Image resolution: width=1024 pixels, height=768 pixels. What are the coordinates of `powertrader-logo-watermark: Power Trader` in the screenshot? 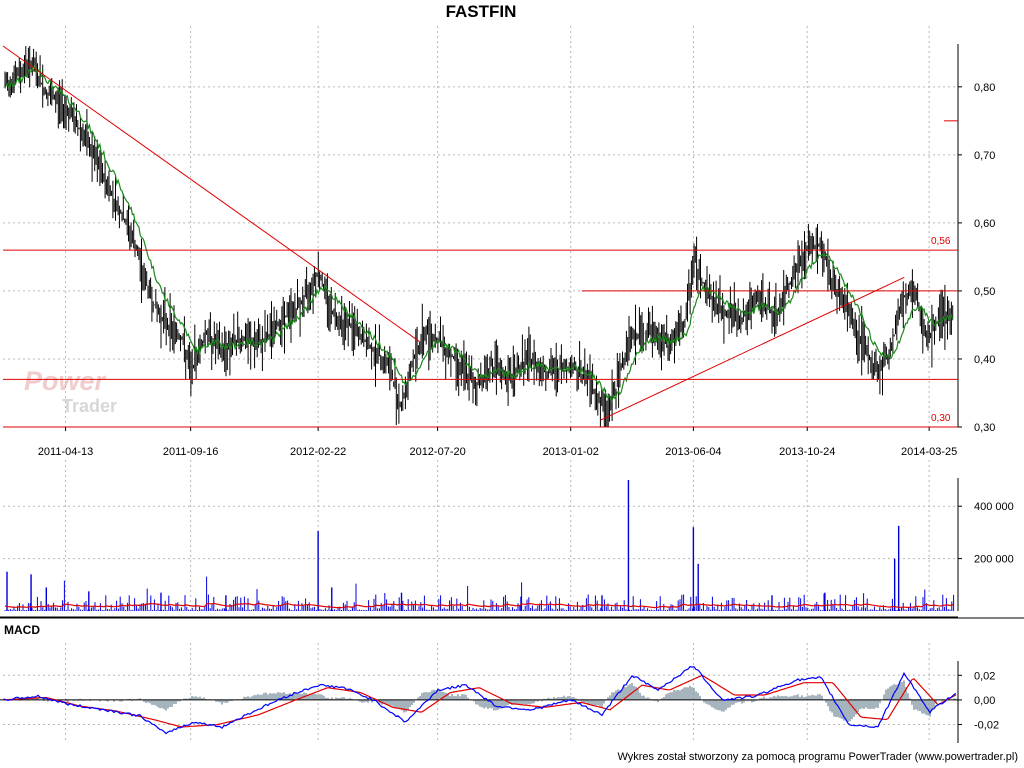 It's located at (99, 396).